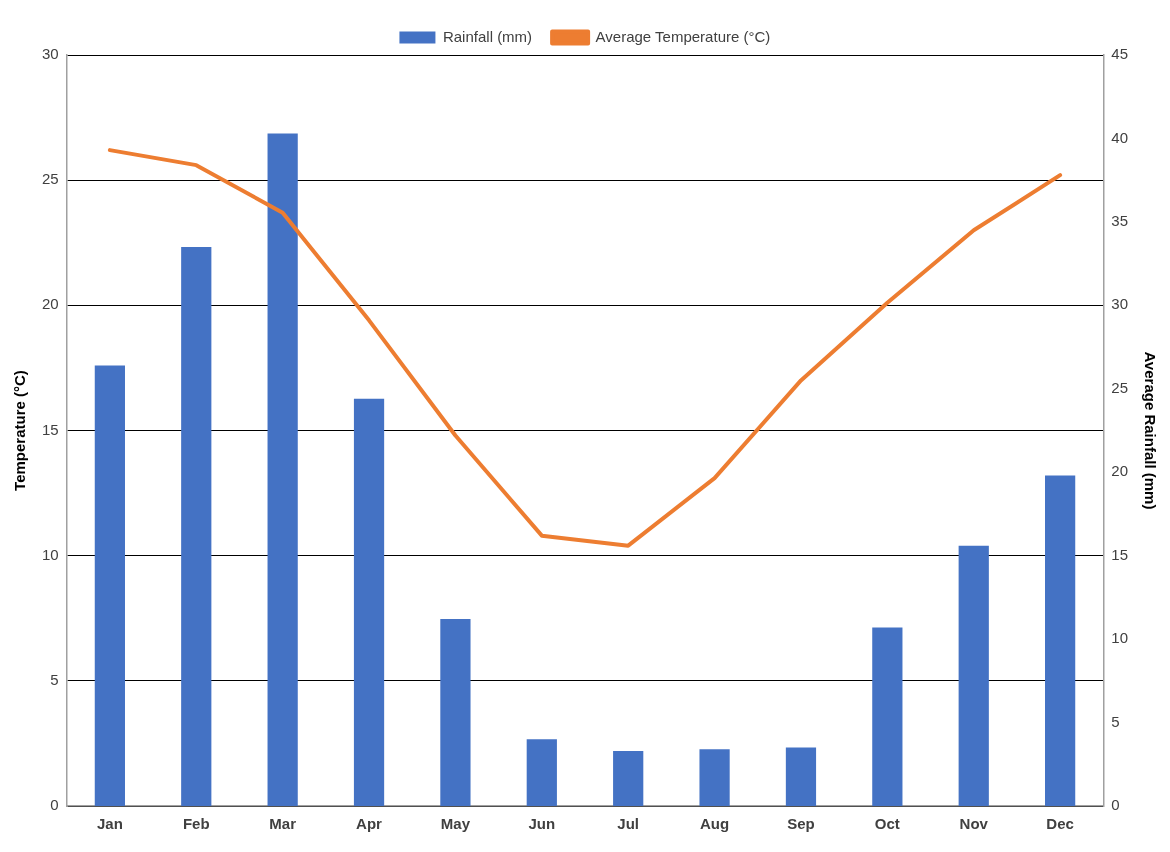 The image size is (1170, 852). I want to click on y2-tick-label: 5, so click(1115, 721).